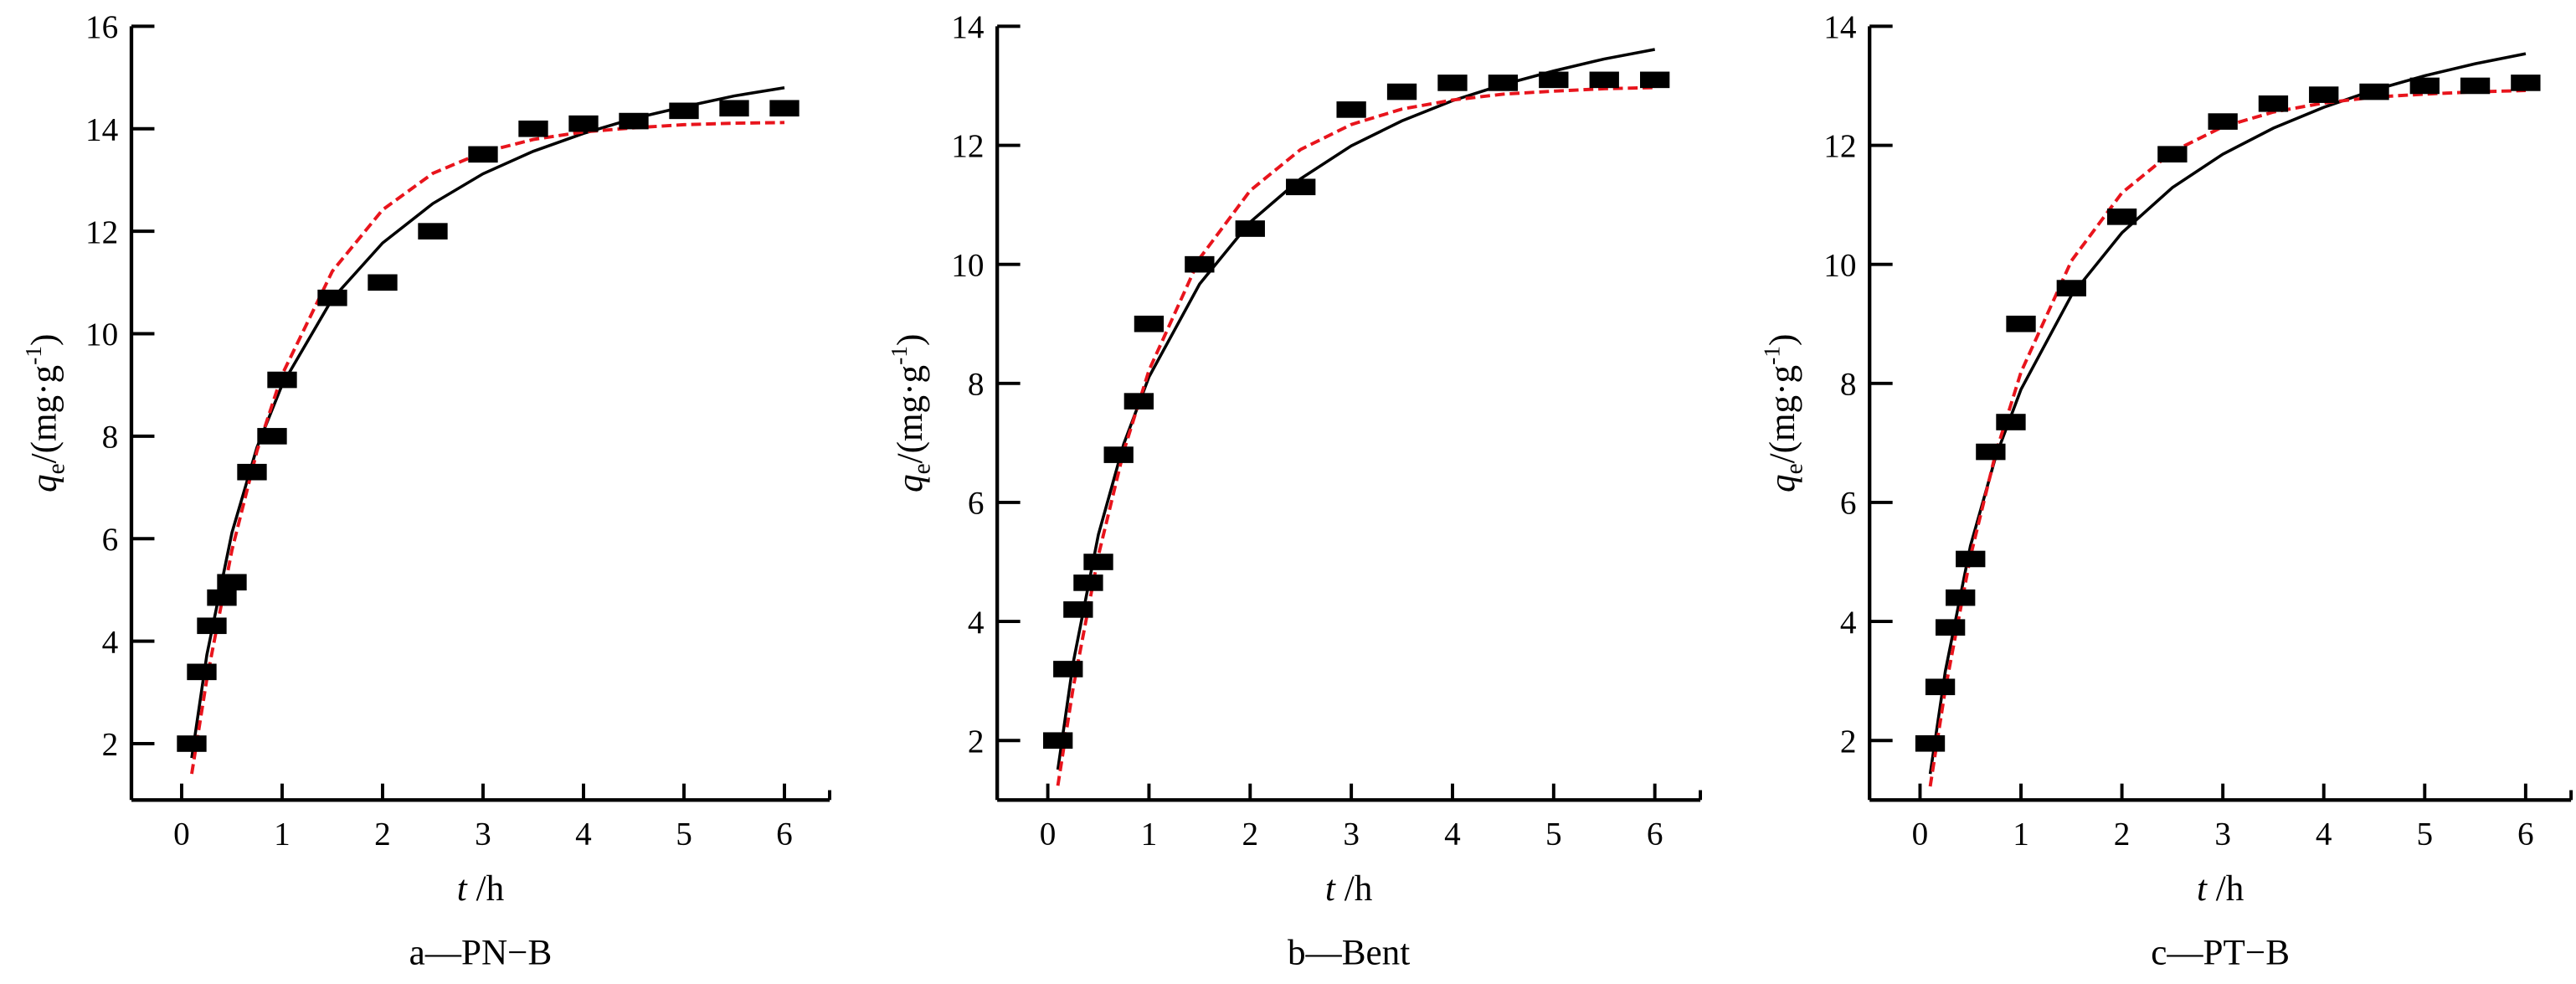  What do you see at coordinates (1349, 952) in the screenshot?
I see `panel-caption: b—Bent` at bounding box center [1349, 952].